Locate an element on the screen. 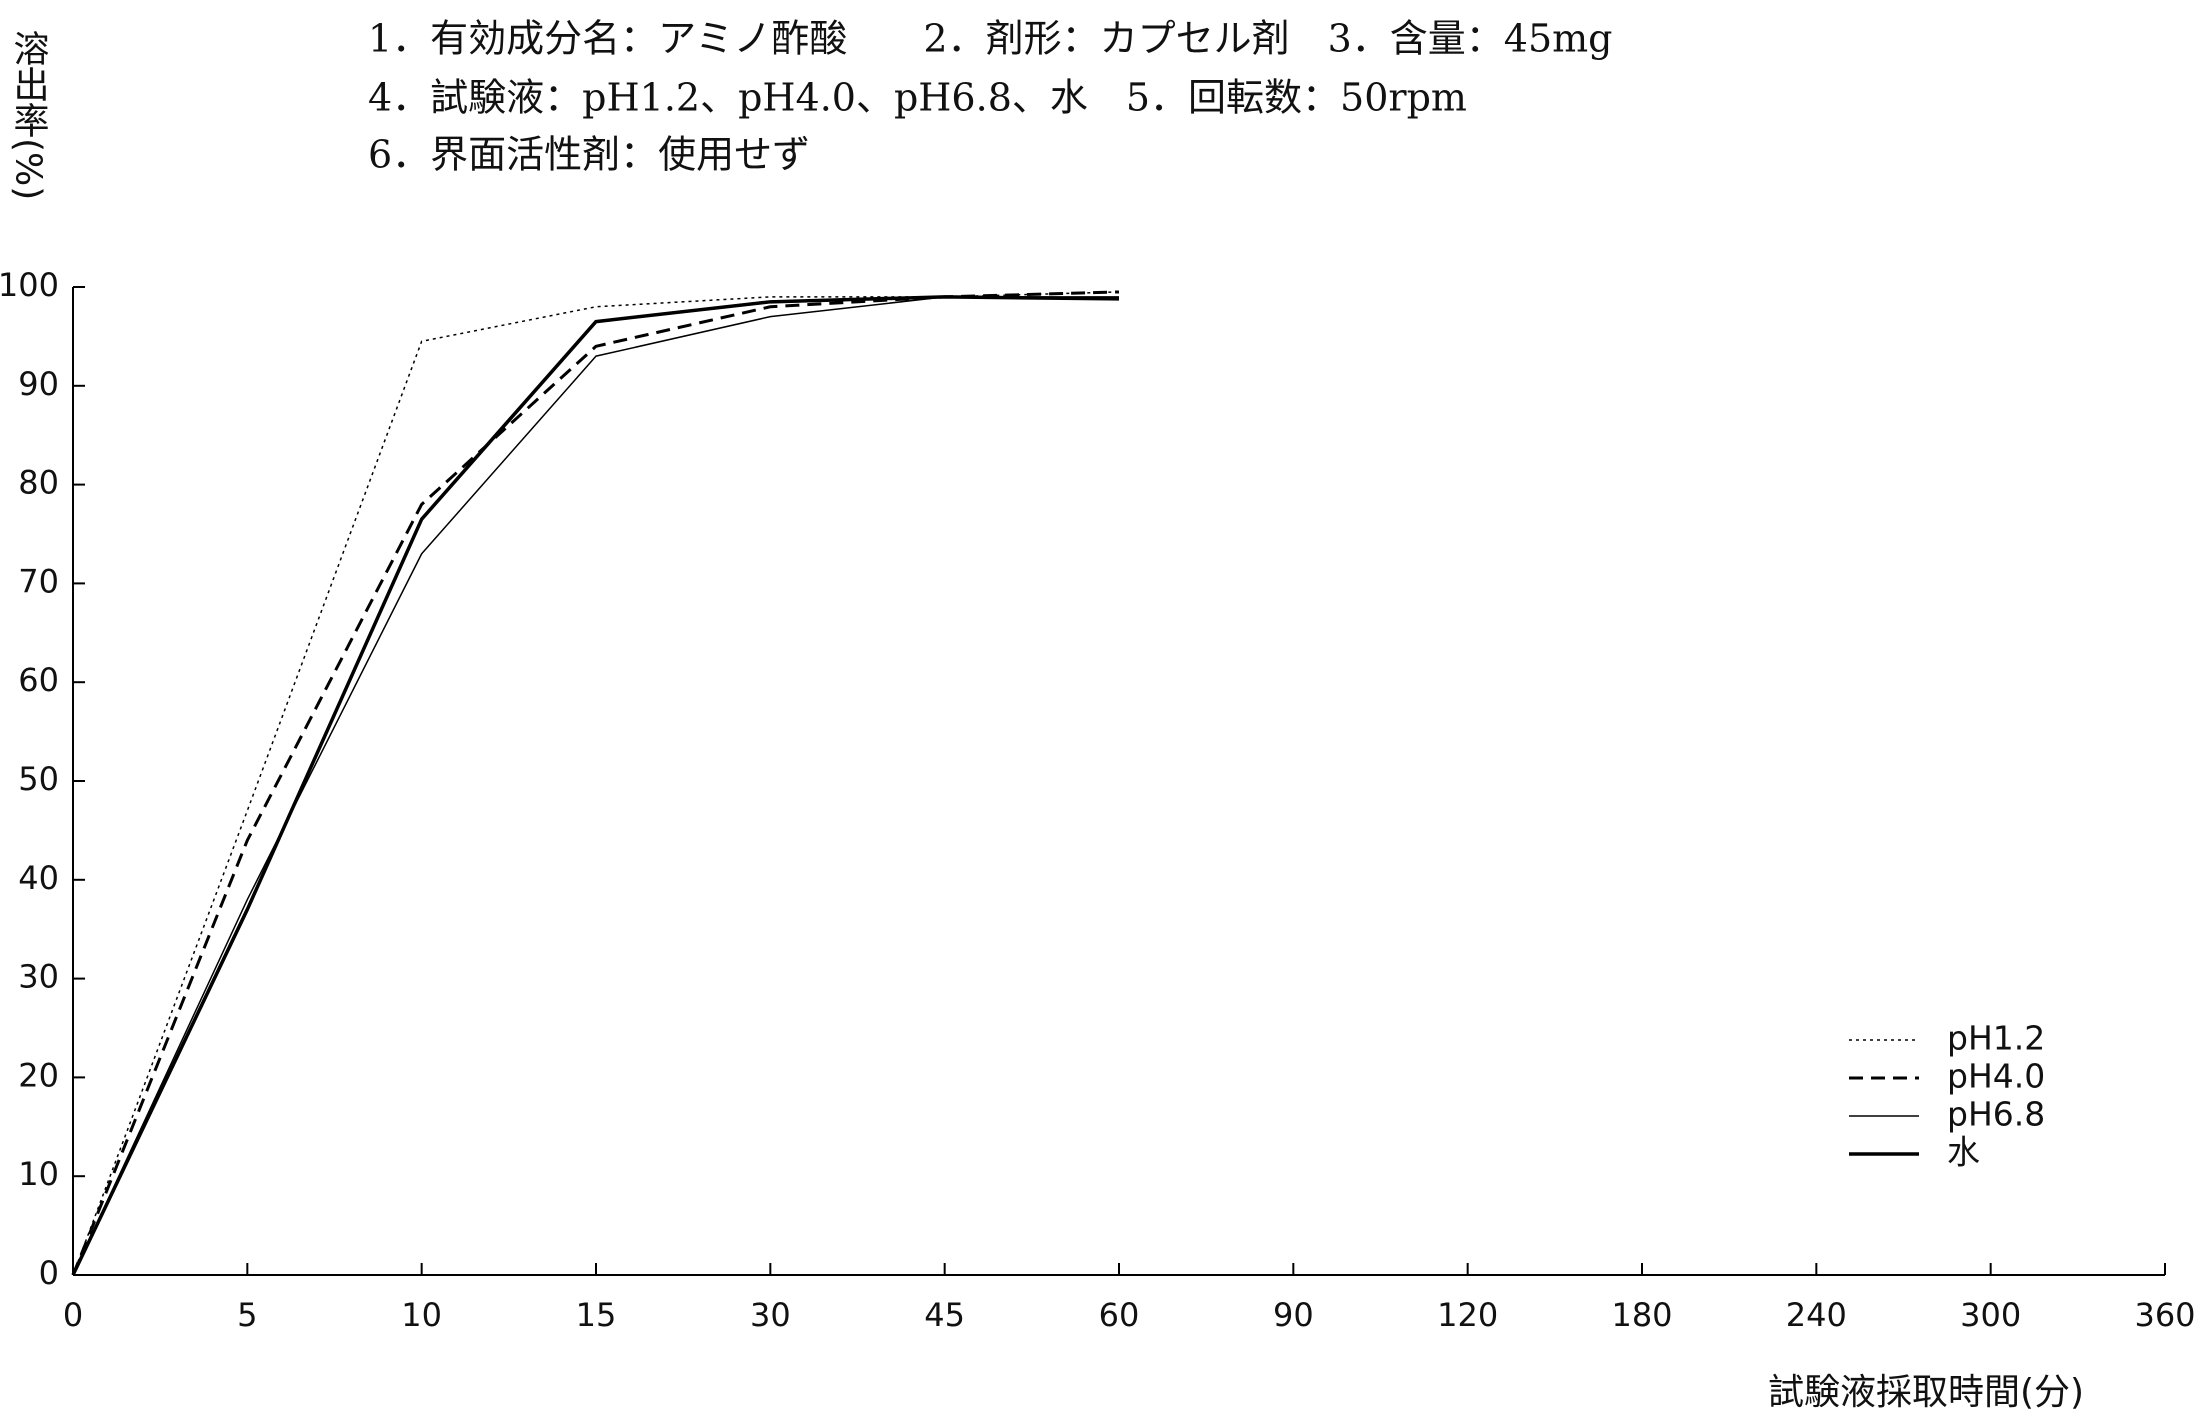 This screenshot has height=1417, width=2200. x-tick-label: 120 is located at coordinates (1467, 1315).